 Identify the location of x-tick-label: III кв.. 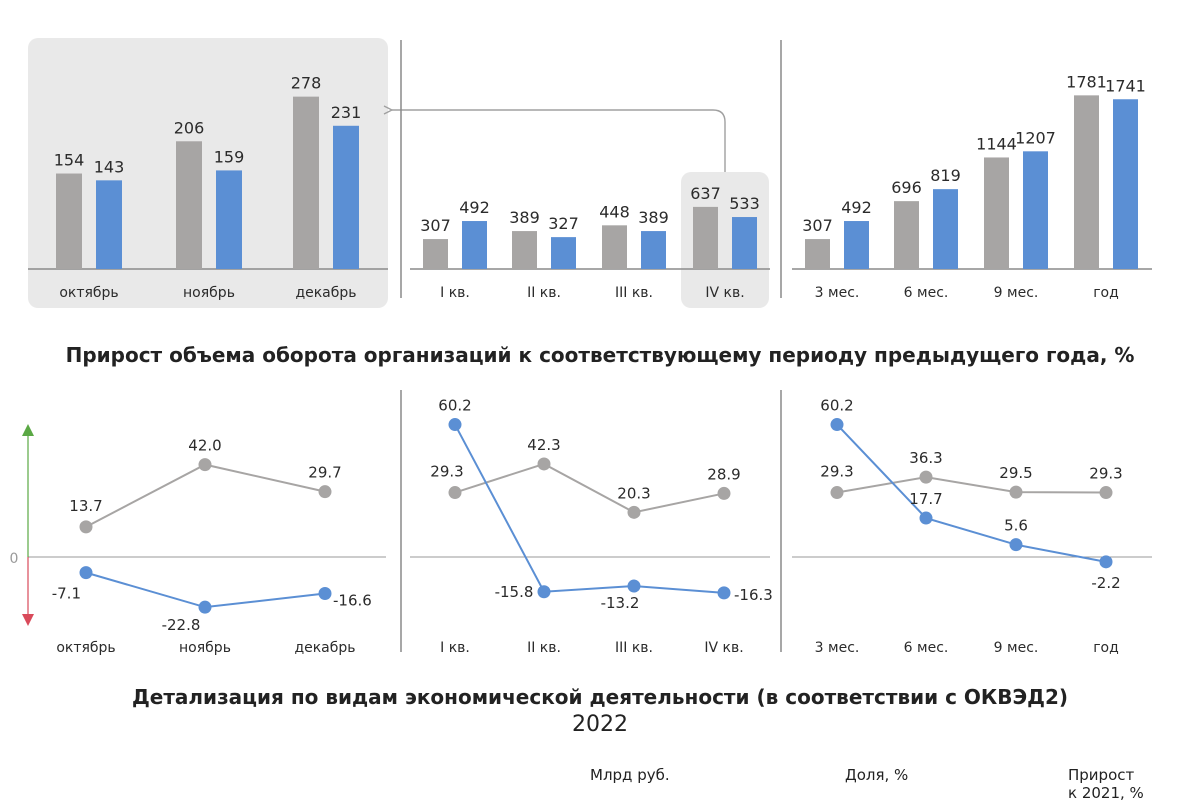
(634, 648).